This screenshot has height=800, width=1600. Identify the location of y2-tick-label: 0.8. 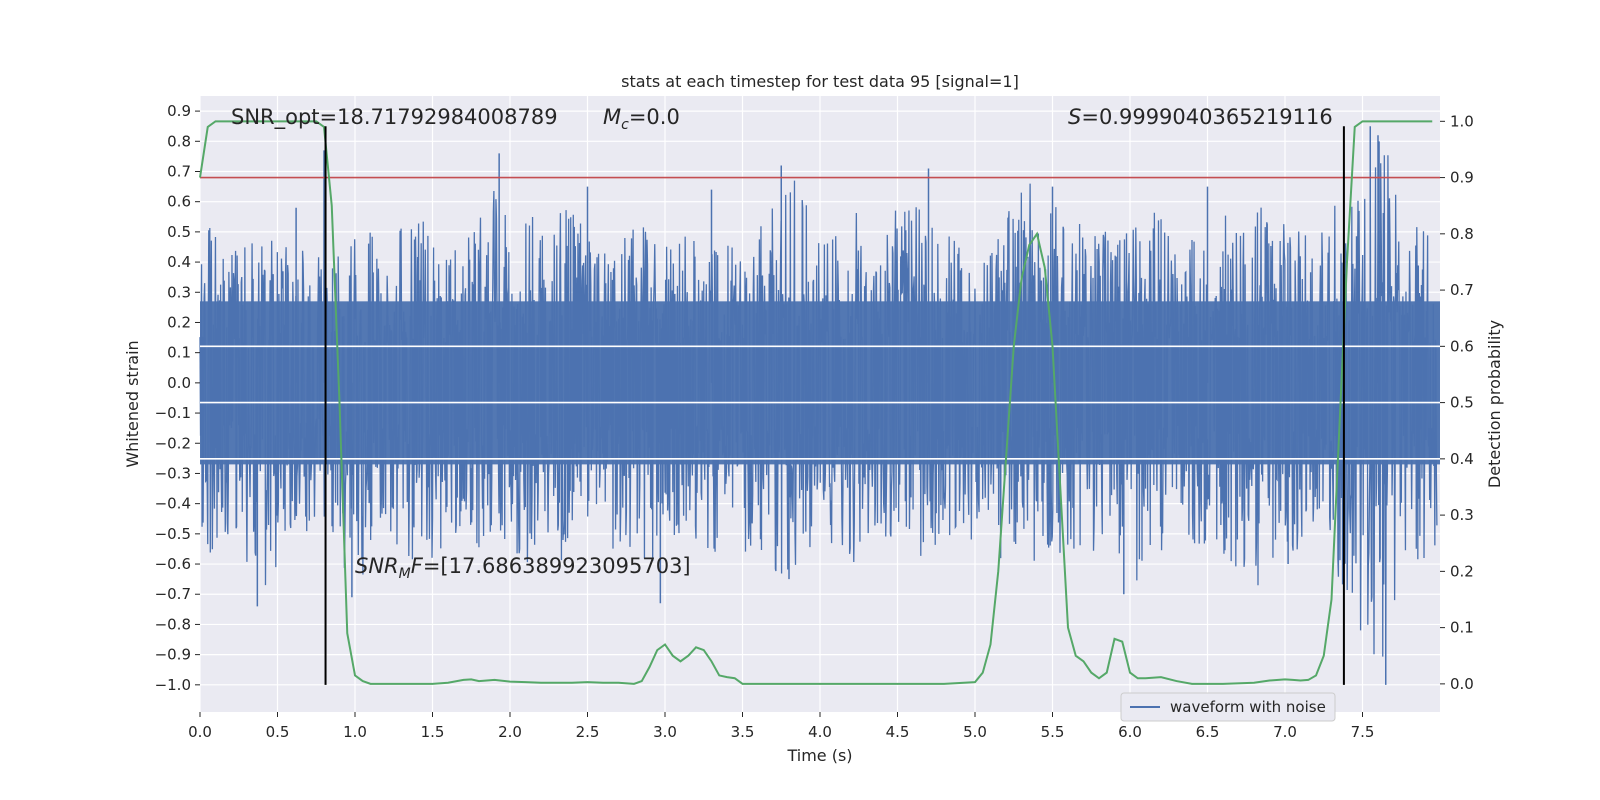
(1462, 234).